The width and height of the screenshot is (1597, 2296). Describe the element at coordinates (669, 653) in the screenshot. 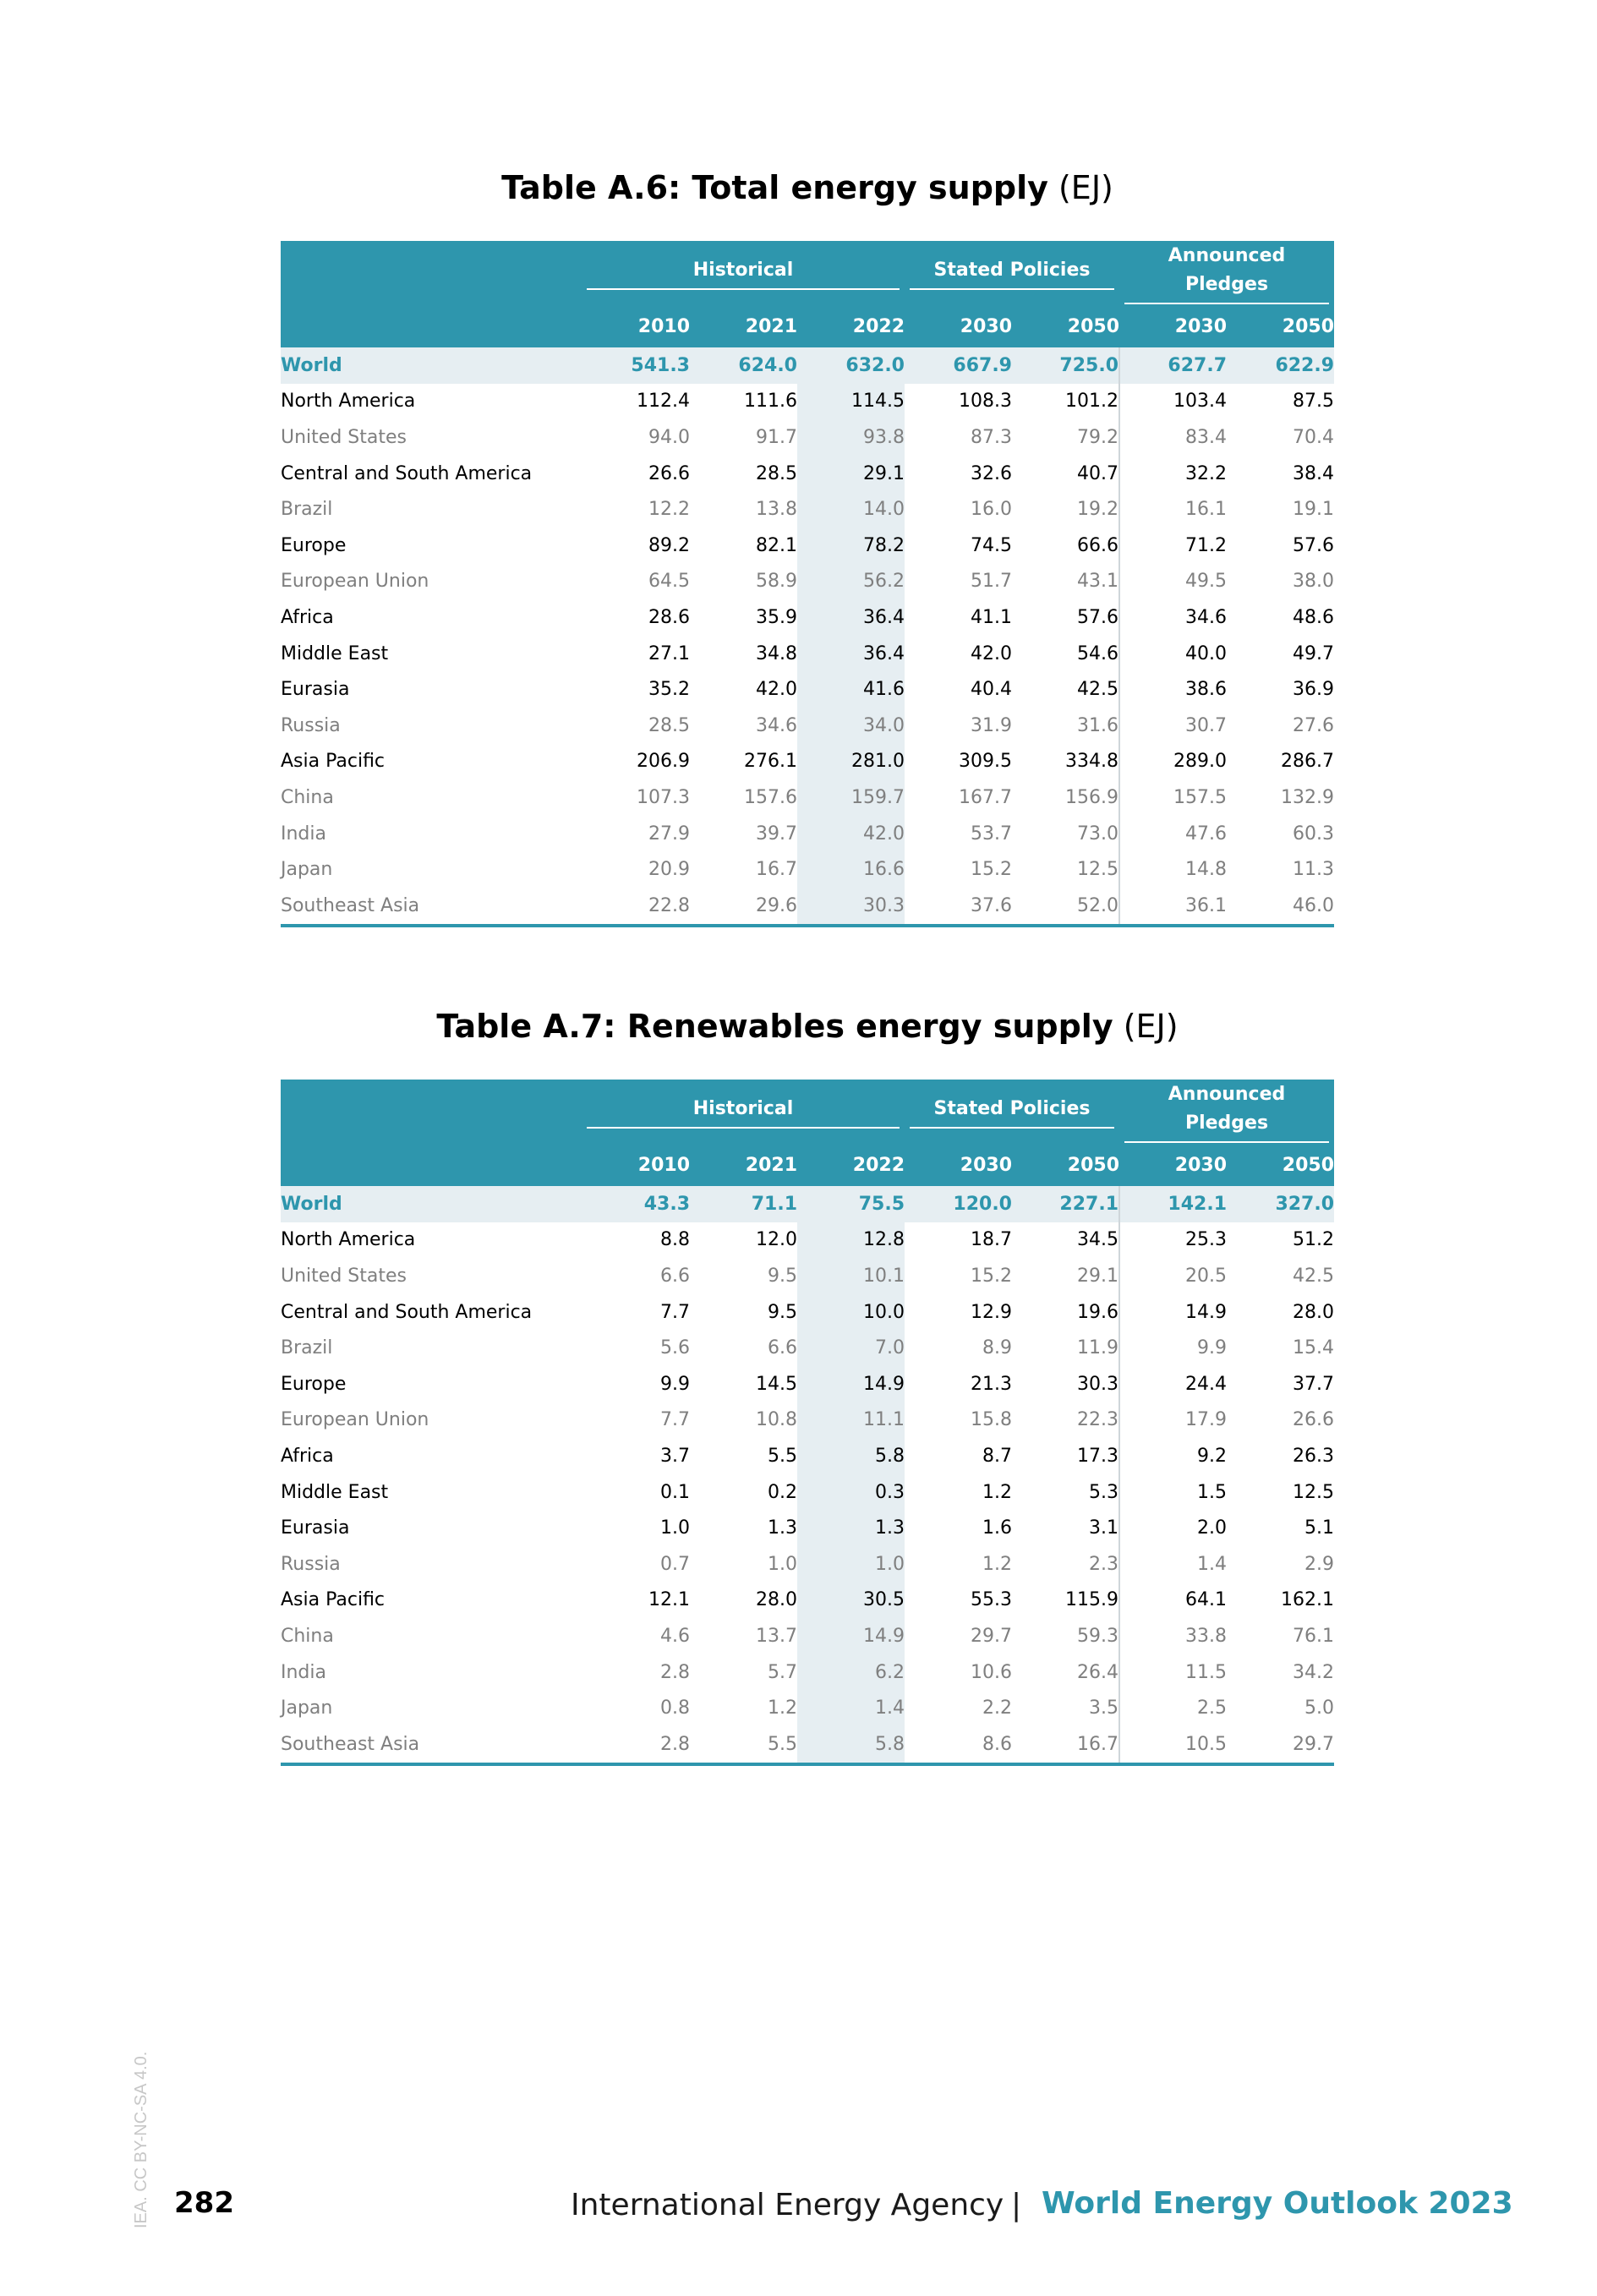

I see `value-cell: 27.1` at that location.